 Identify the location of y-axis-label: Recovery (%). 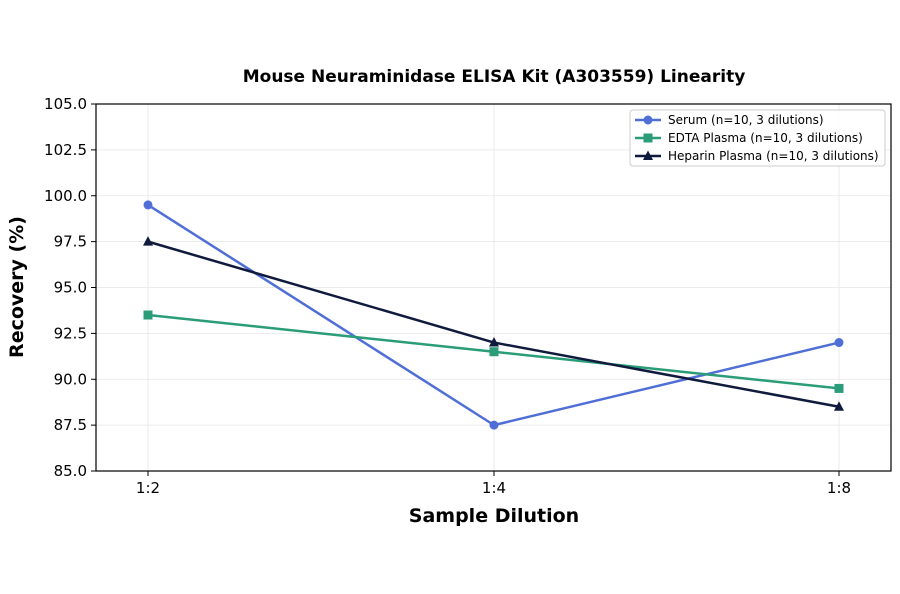
(17, 287).